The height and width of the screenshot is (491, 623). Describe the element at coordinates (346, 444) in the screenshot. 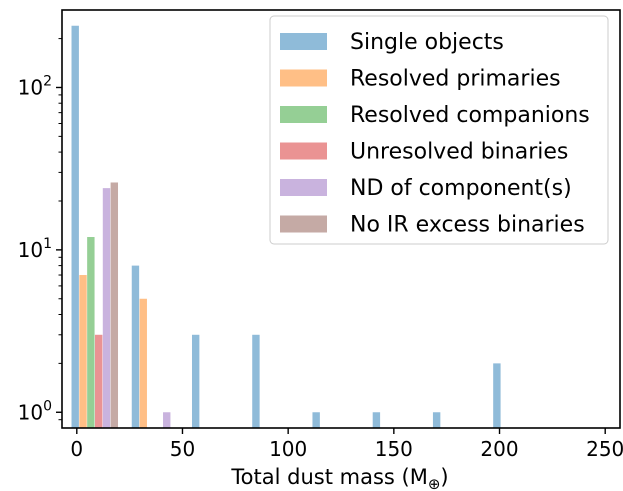

I see `x-axis-ticks: 0 50 100 150 200 250` at that location.